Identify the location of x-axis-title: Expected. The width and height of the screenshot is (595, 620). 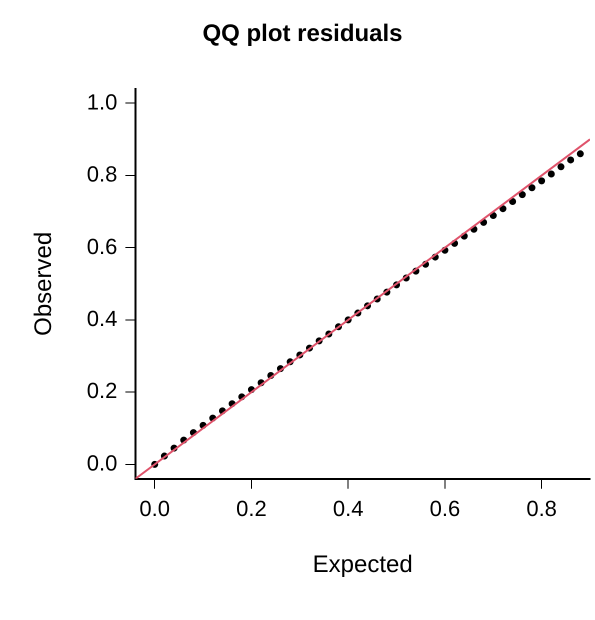
(362, 564).